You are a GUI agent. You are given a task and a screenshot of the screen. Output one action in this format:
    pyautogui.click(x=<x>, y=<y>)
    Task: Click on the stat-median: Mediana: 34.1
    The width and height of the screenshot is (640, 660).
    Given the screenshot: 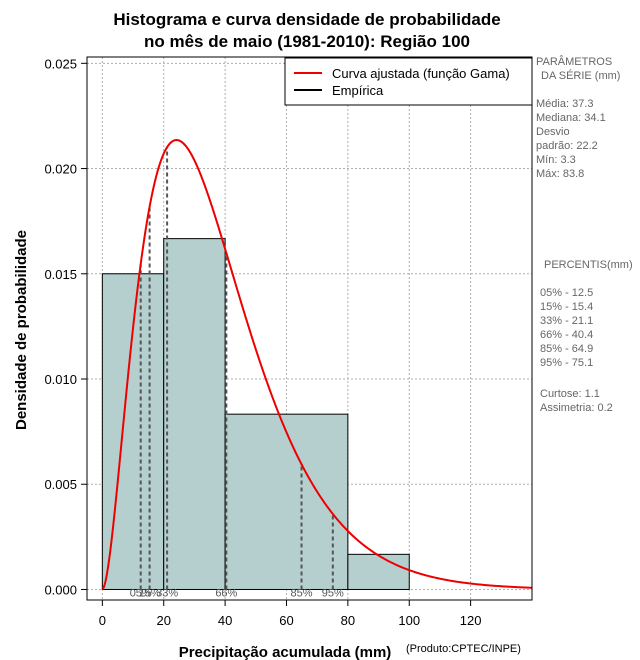 What is the action you would take?
    pyautogui.click(x=571, y=118)
    